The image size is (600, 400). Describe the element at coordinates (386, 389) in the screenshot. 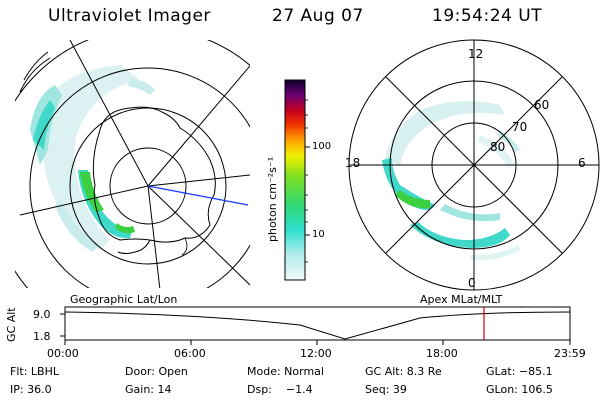

I see `info-seq: Seq: 39` at that location.